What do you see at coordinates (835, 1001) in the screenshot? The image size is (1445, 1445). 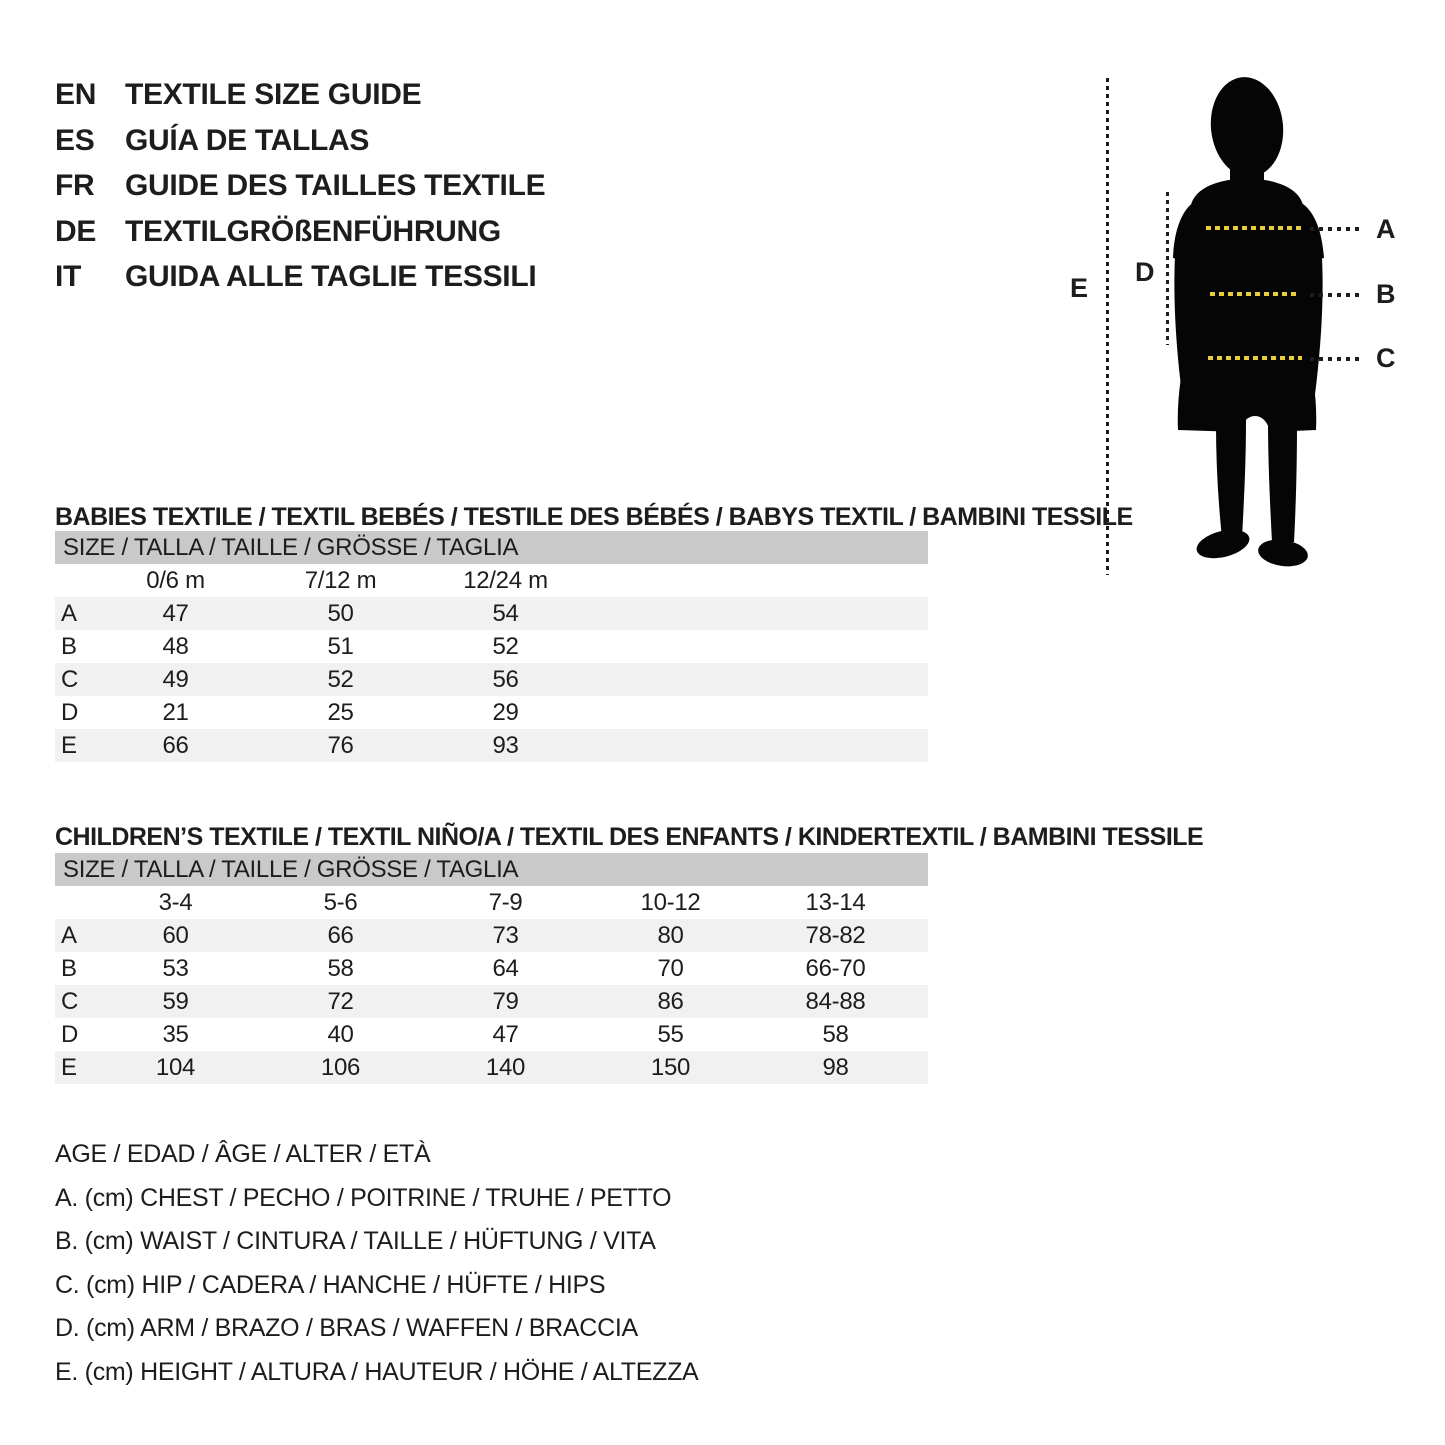 I see `cell: 84-88` at bounding box center [835, 1001].